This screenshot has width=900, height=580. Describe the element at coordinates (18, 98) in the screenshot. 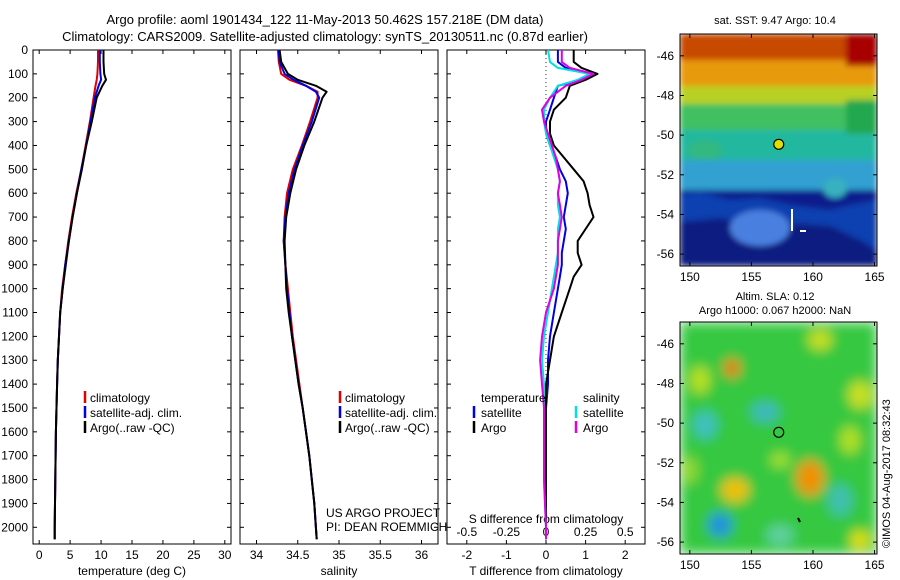

I see `y-tick-label: 200` at that location.